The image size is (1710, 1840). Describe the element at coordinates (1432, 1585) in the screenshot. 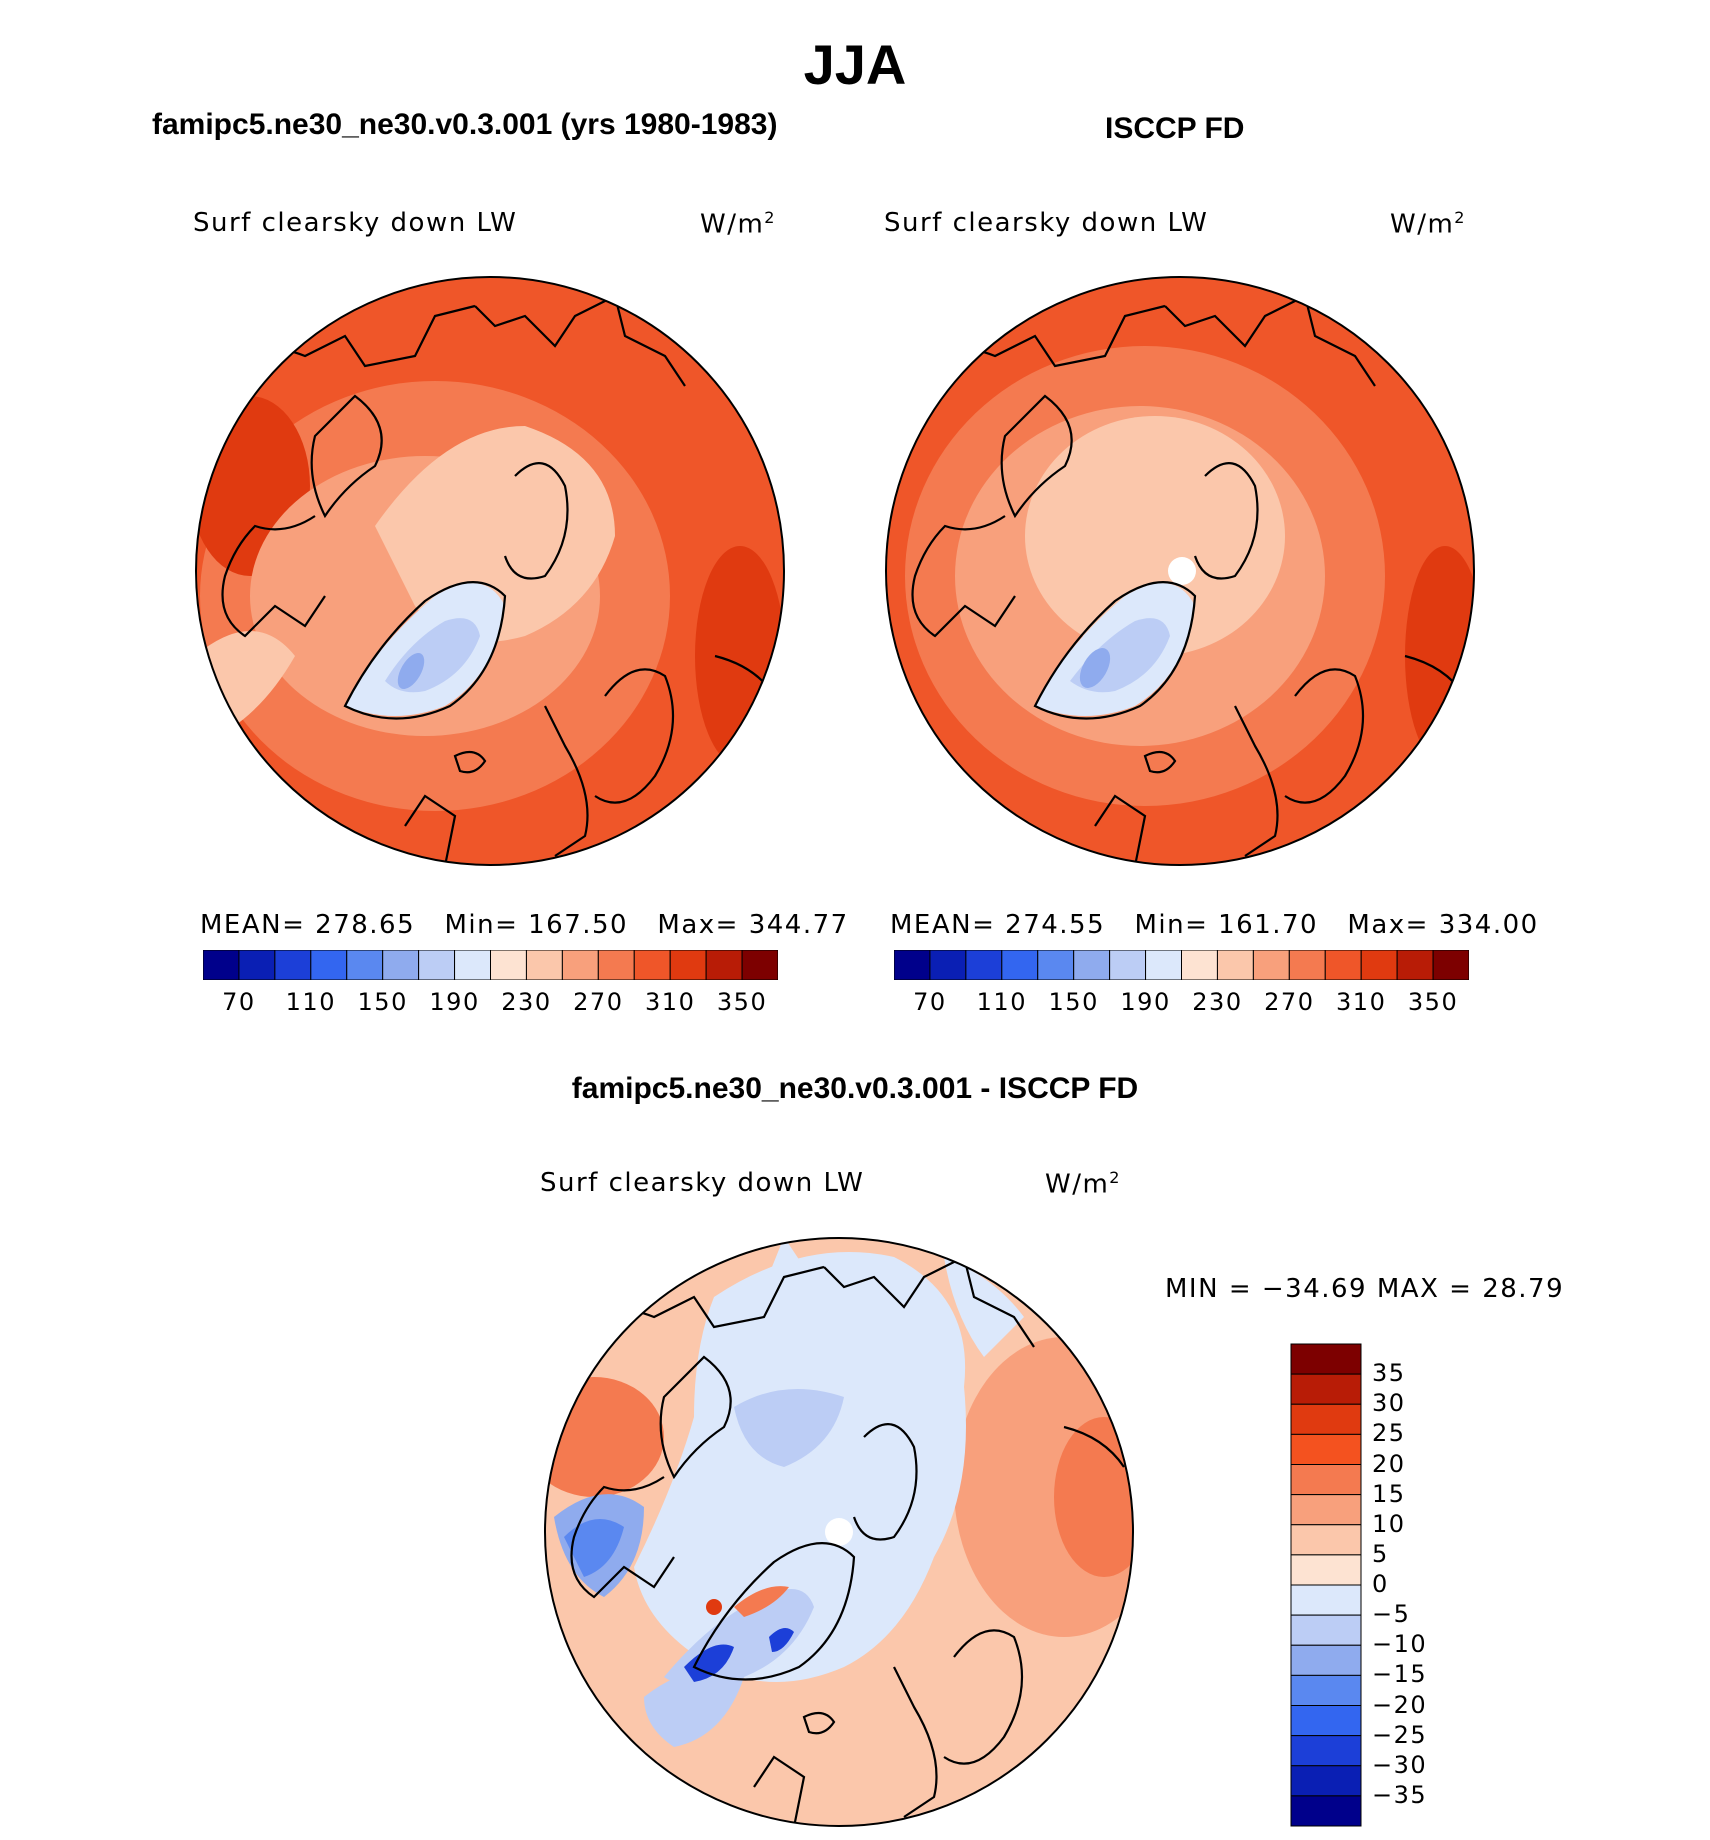

I see `difference-colorbar-ticks: 35 30 25 20 15 10 5 0 −5 −10 −15 −20 −25 −30 −35` at that location.